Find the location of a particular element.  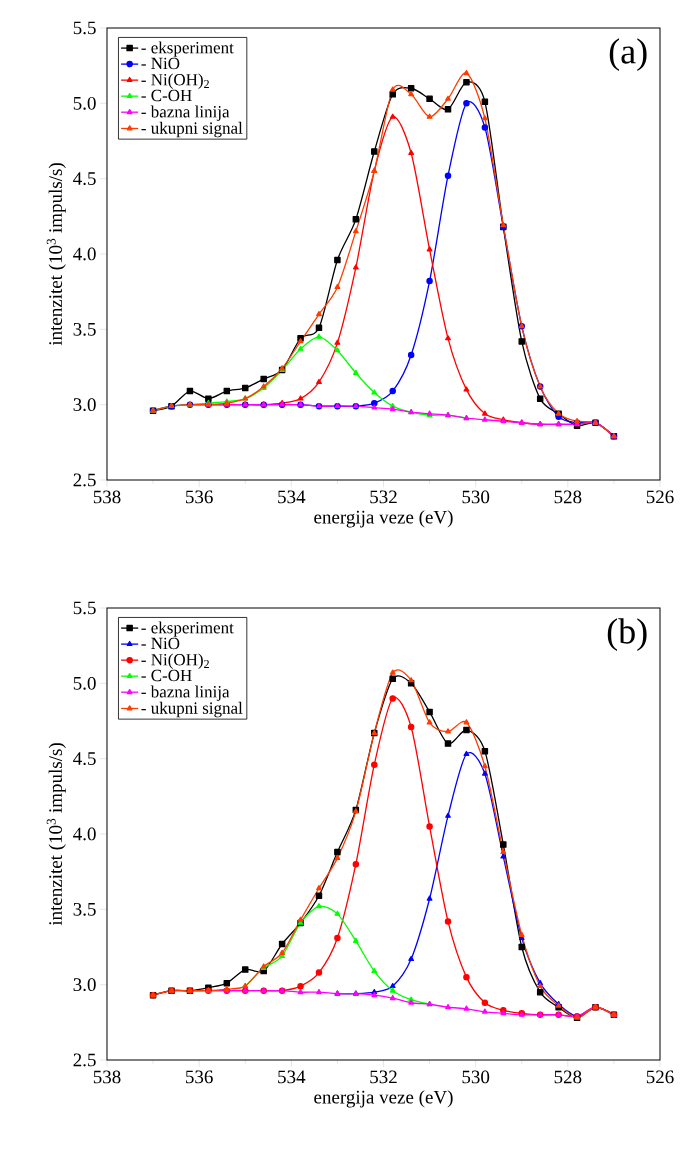

annotation: (a) is located at coordinates (628, 54).